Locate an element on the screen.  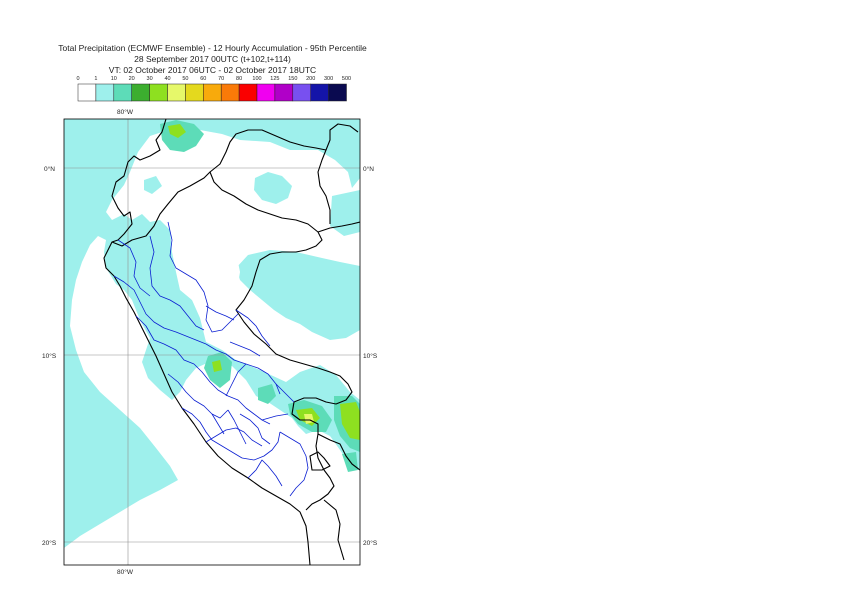
lon-label-top: 80°W is located at coordinates (125, 112).